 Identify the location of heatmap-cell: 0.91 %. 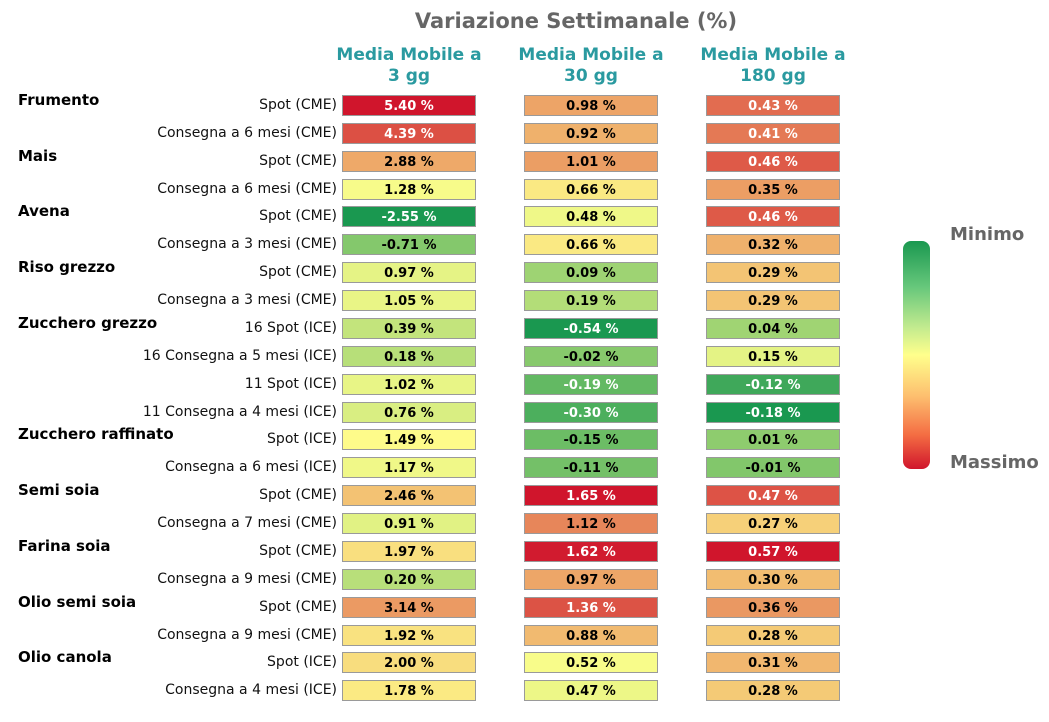
(409, 524).